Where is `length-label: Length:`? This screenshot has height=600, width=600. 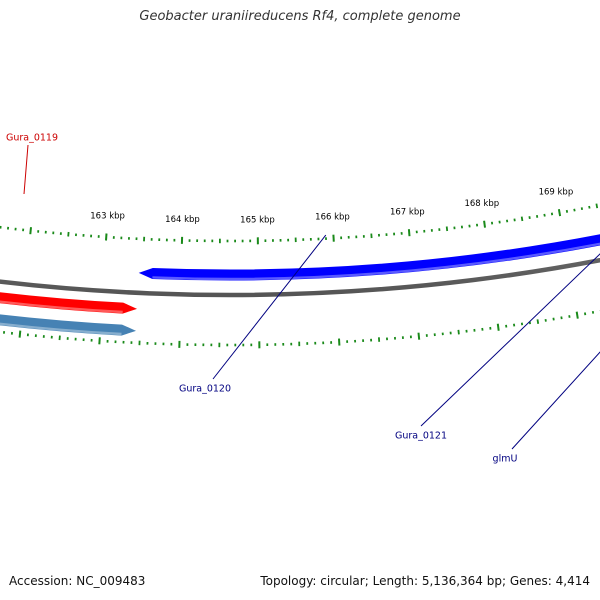 length-label: Length: is located at coordinates (395, 581).